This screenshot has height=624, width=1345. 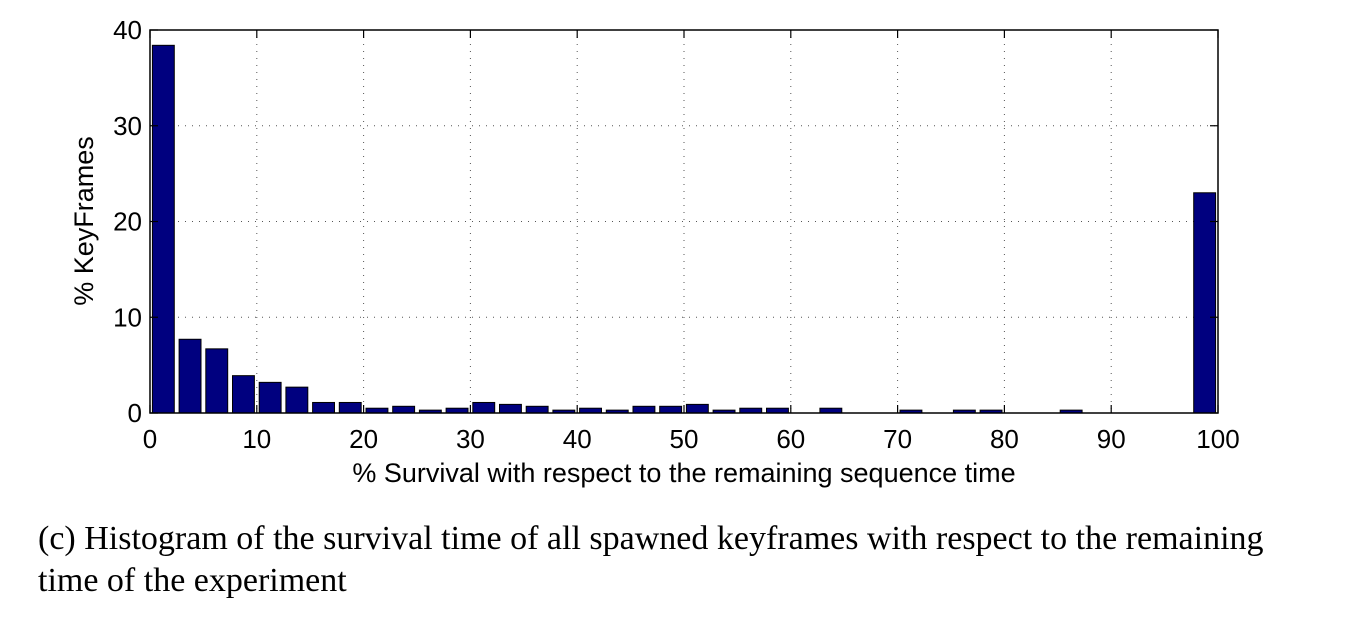 What do you see at coordinates (84, 221) in the screenshot?
I see `y-axis-label: % KeyFrames` at bounding box center [84, 221].